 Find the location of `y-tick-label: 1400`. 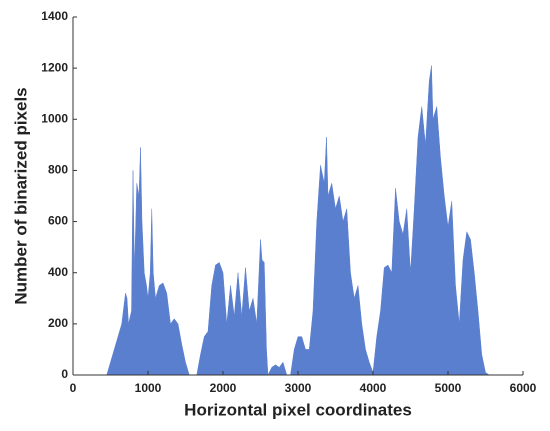

y-tick-label: 1400 is located at coordinates (54, 16).